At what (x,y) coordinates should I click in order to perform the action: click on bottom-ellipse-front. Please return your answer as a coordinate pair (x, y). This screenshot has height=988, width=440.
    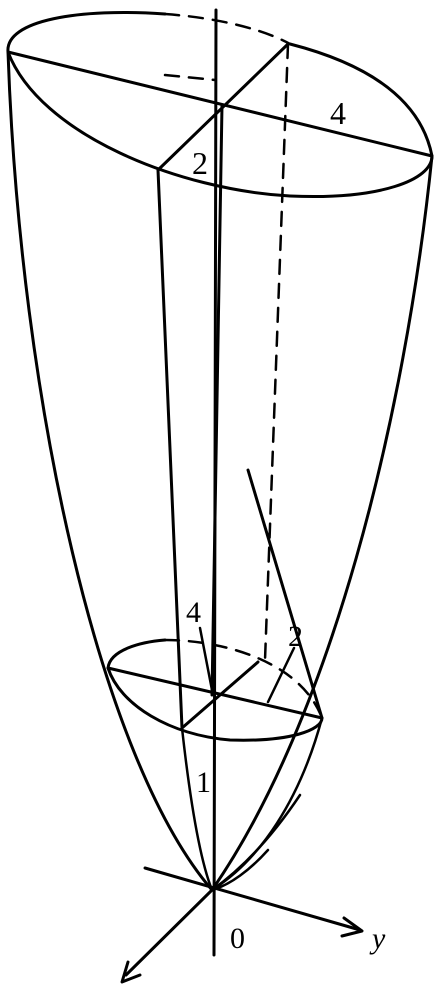
    Looking at the image, I should click on (215, 704).